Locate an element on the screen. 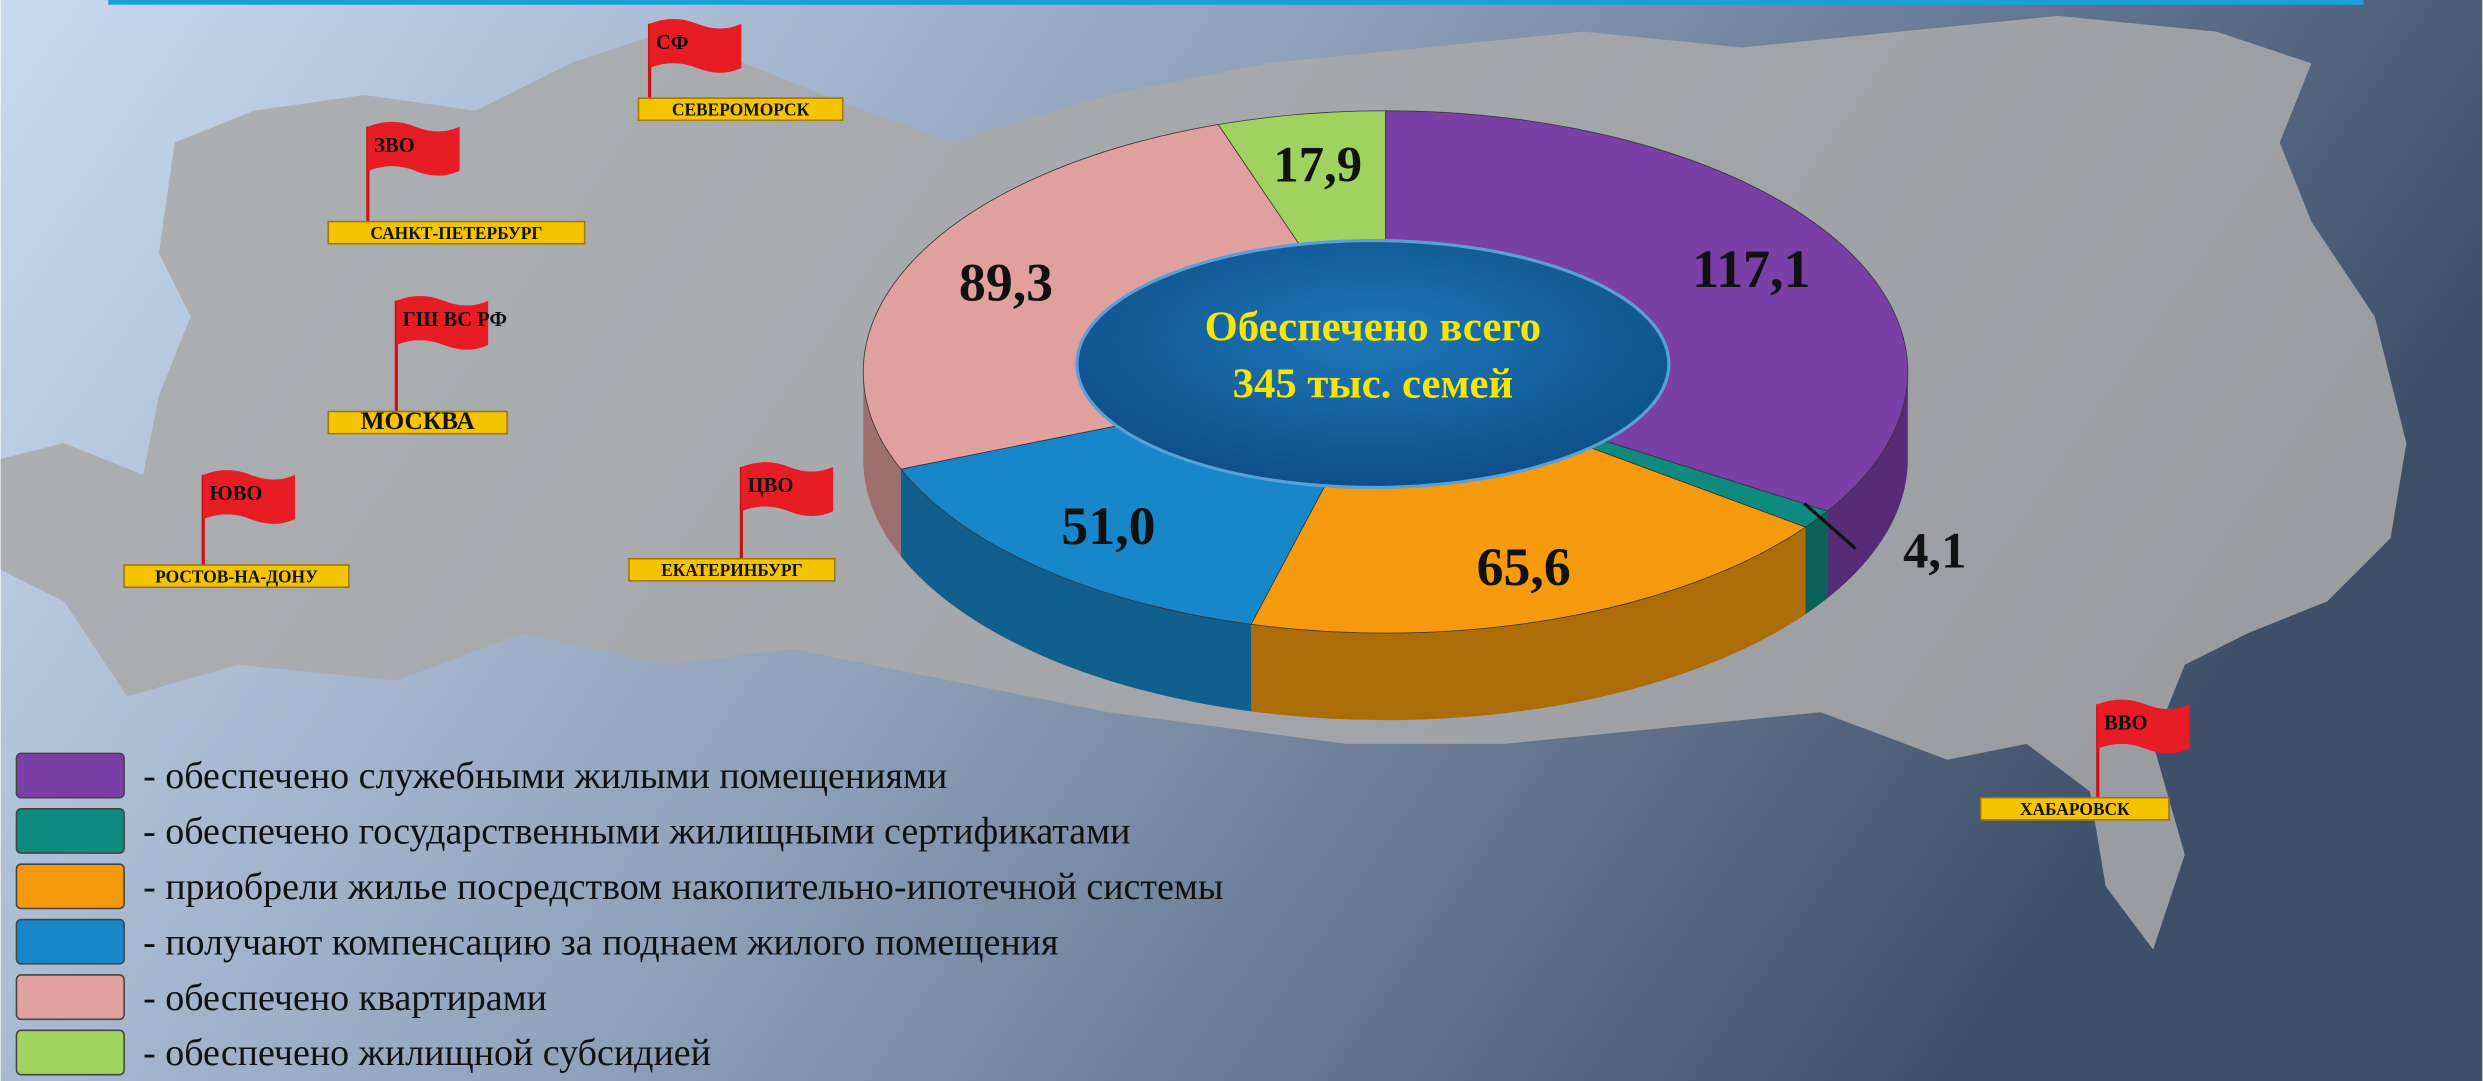  city-label: МОСКВА is located at coordinates (418, 421).